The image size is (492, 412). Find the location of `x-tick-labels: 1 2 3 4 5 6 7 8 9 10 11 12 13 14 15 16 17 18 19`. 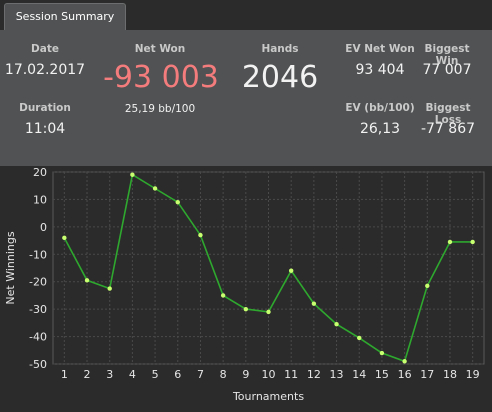

x-tick-labels: 1 2 3 4 5 6 7 8 9 10 11 12 13 14 15 16 17 18 19 is located at coordinates (270, 374).